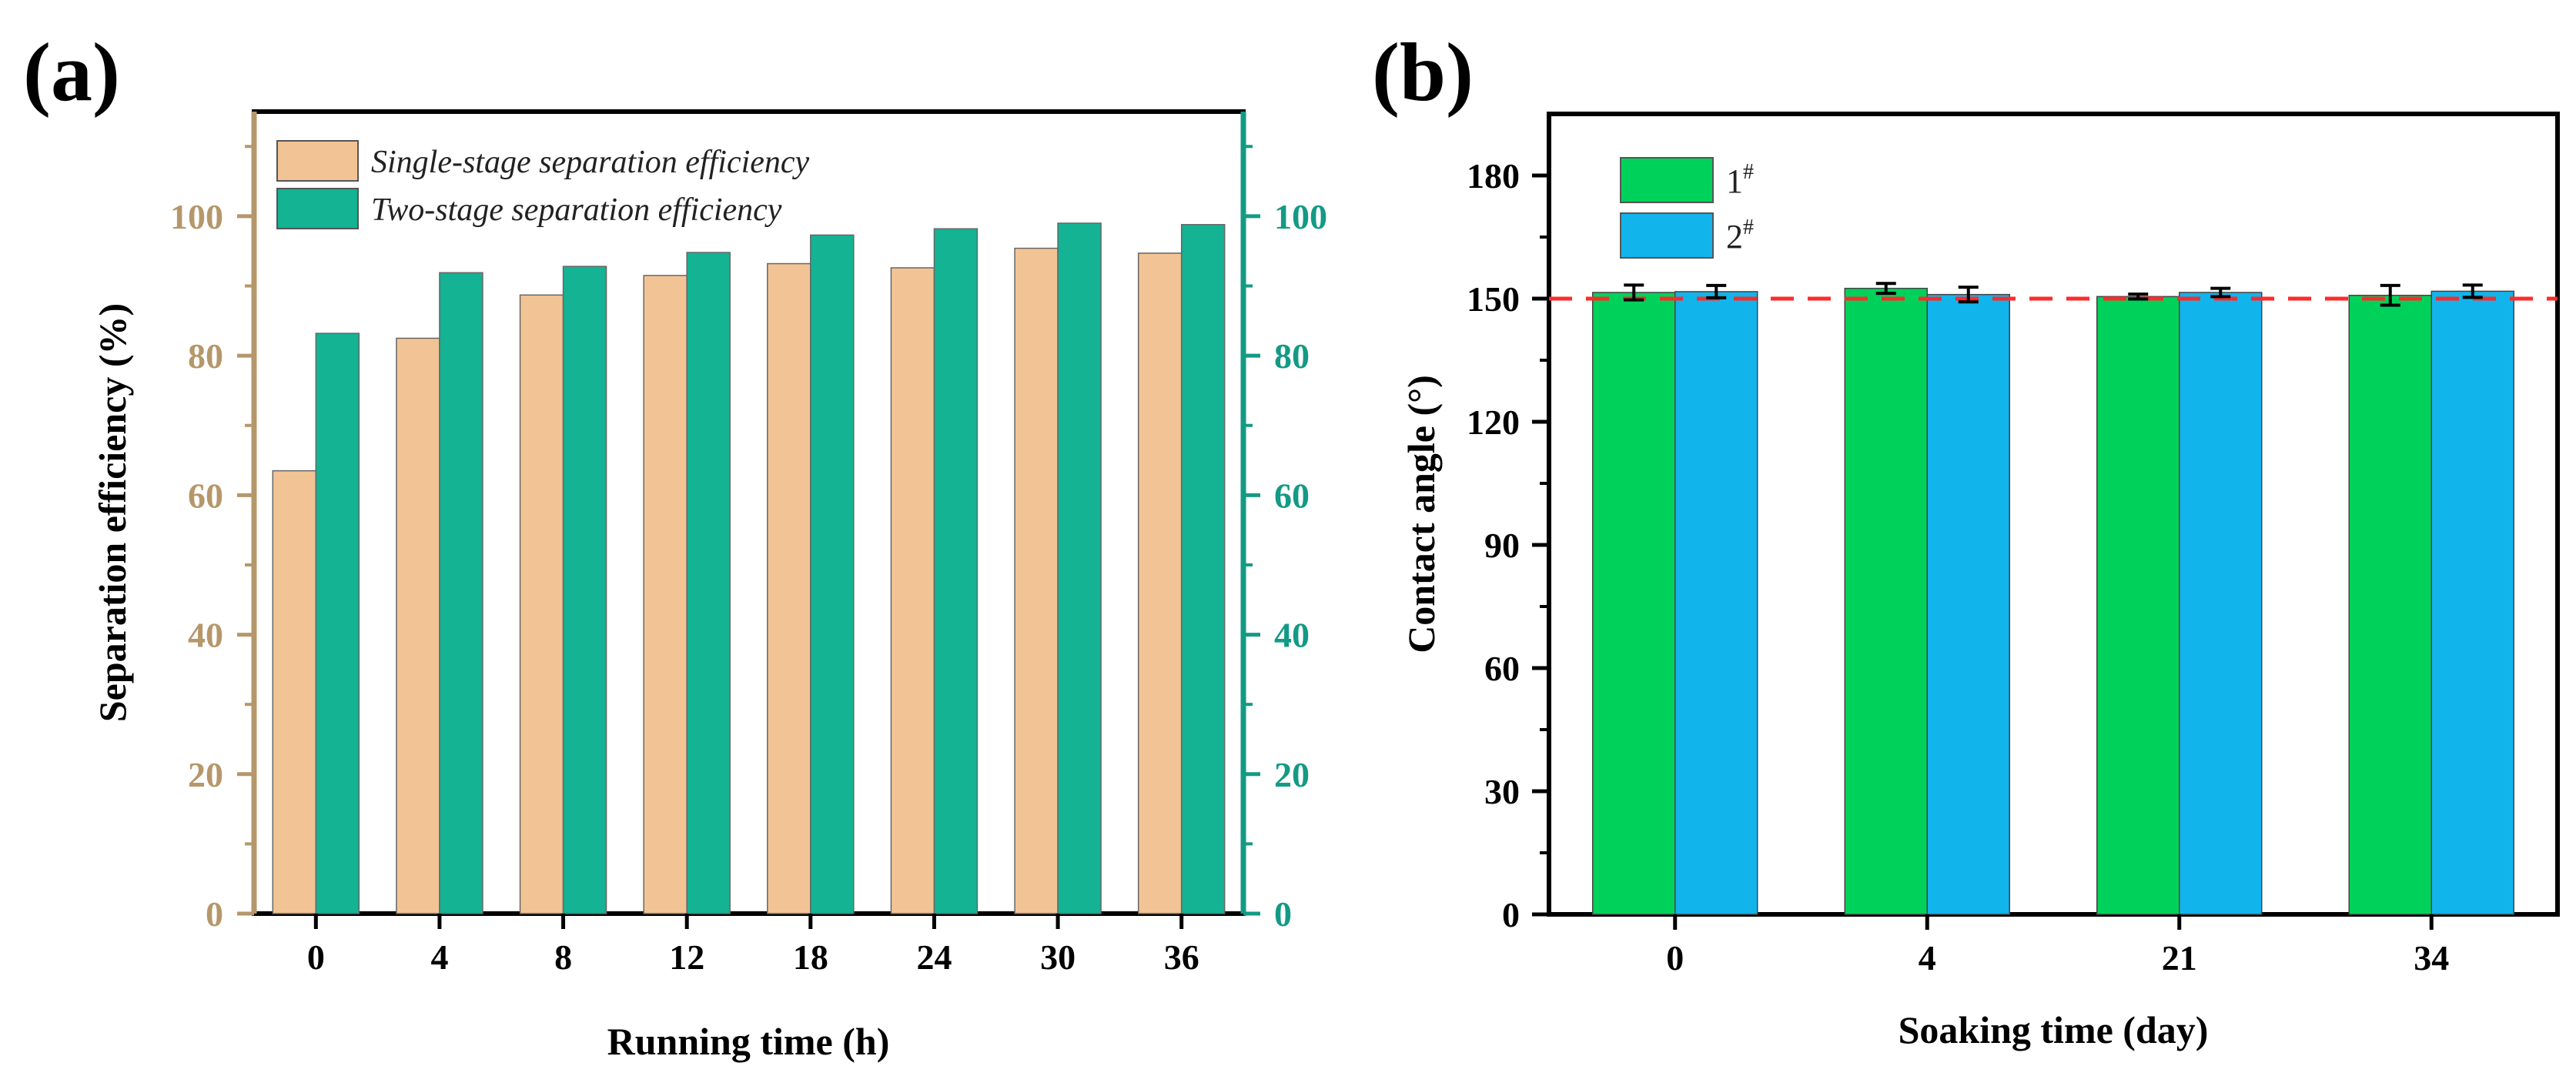  I want to click on bar-two-stage-separation-efficiency-18h, so click(833, 574).